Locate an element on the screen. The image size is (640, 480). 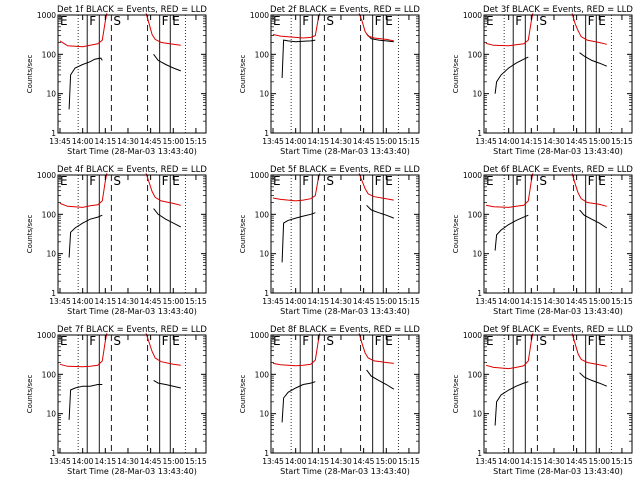
chart-title: Det 1f BLACK = Events, RED = LLD is located at coordinates (132, 10).